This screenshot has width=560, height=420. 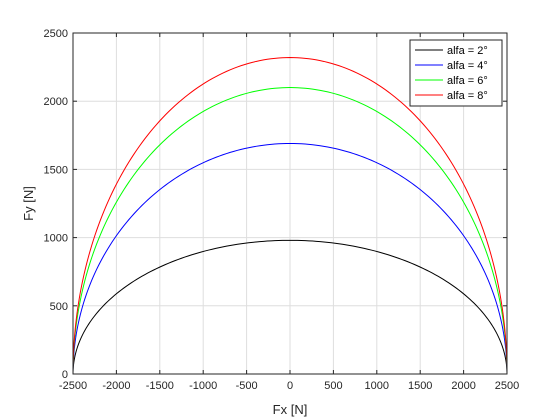 I want to click on y-tick-label: 2000, so click(x=56, y=102).